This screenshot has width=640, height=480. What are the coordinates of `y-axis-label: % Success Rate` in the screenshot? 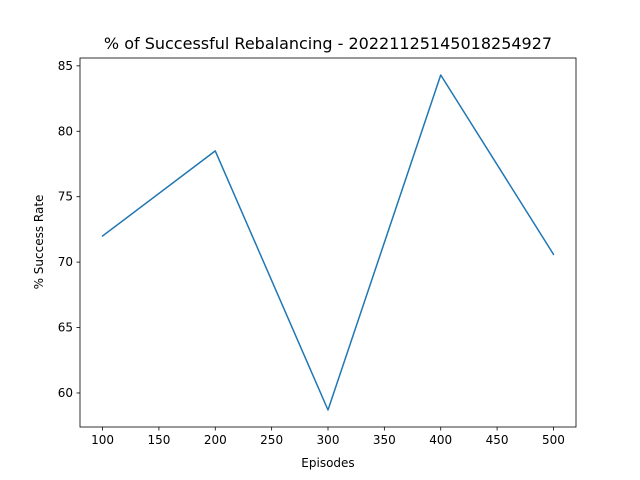 It's located at (39, 242).